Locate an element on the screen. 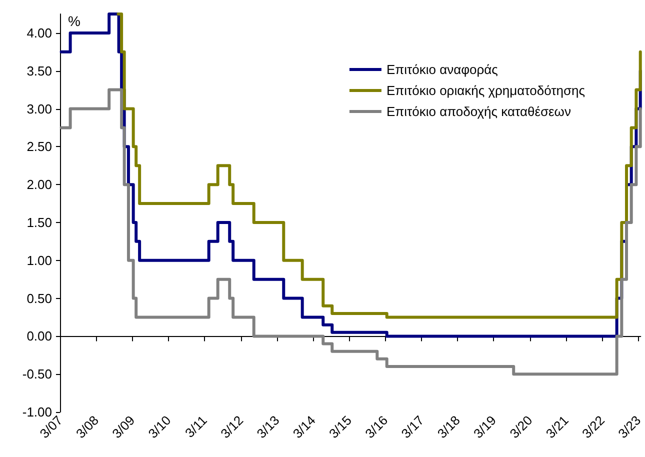 Image resolution: width=645 pixels, height=457 pixels. y-tick-label: 4.00 is located at coordinates (39, 32).